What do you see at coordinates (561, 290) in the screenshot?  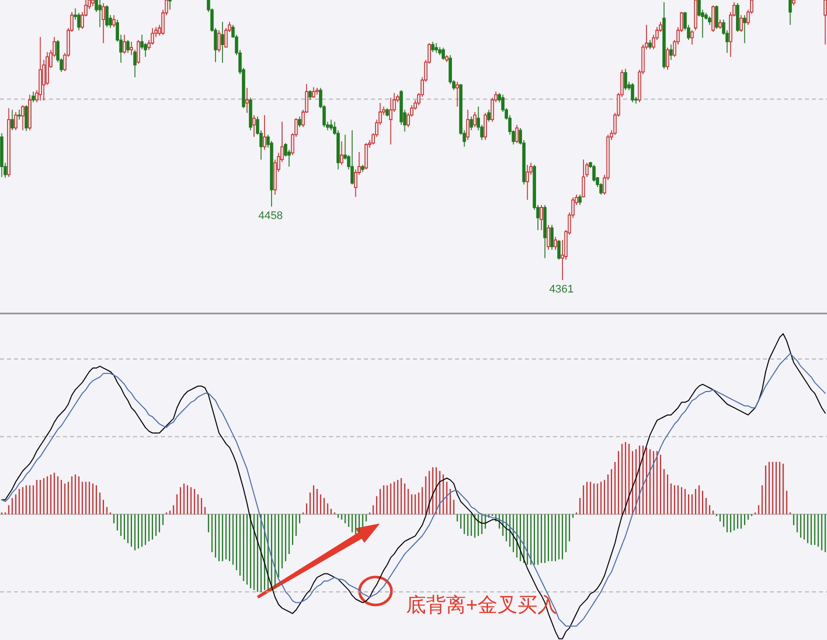 I see `annotation: 4361` at bounding box center [561, 290].